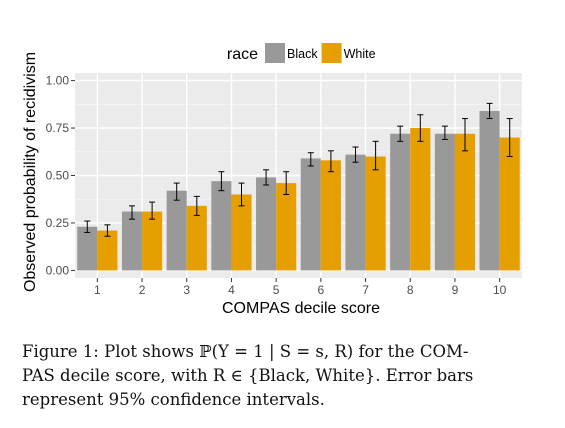 The image size is (565, 428). I want to click on x-tick-label: 9, so click(455, 290).